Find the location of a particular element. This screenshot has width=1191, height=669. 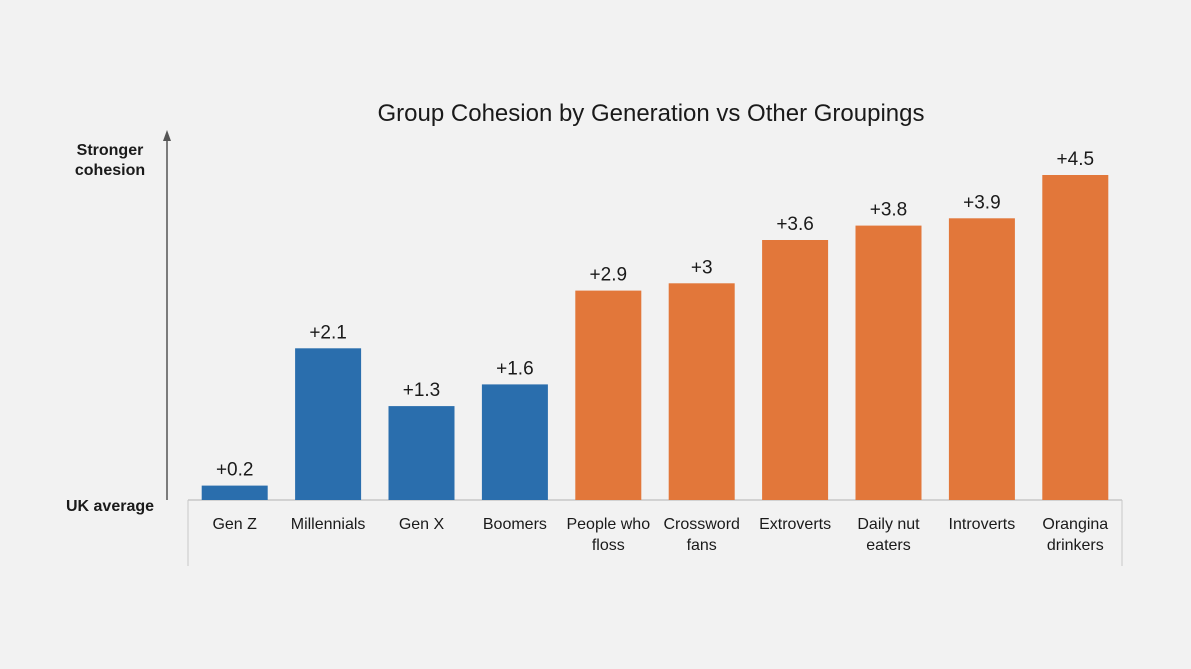

category-label: Orangina is located at coordinates (1075, 524).